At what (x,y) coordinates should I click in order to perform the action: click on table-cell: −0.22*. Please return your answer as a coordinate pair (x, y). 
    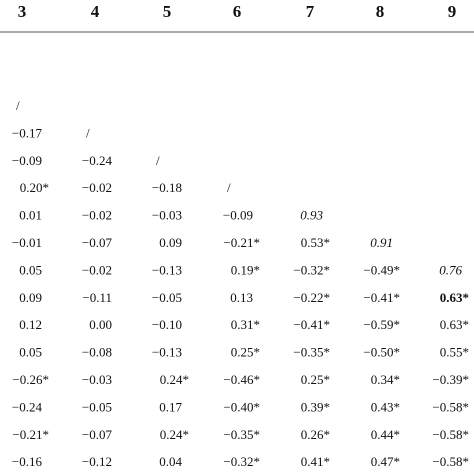
    Looking at the image, I should click on (311, 297).